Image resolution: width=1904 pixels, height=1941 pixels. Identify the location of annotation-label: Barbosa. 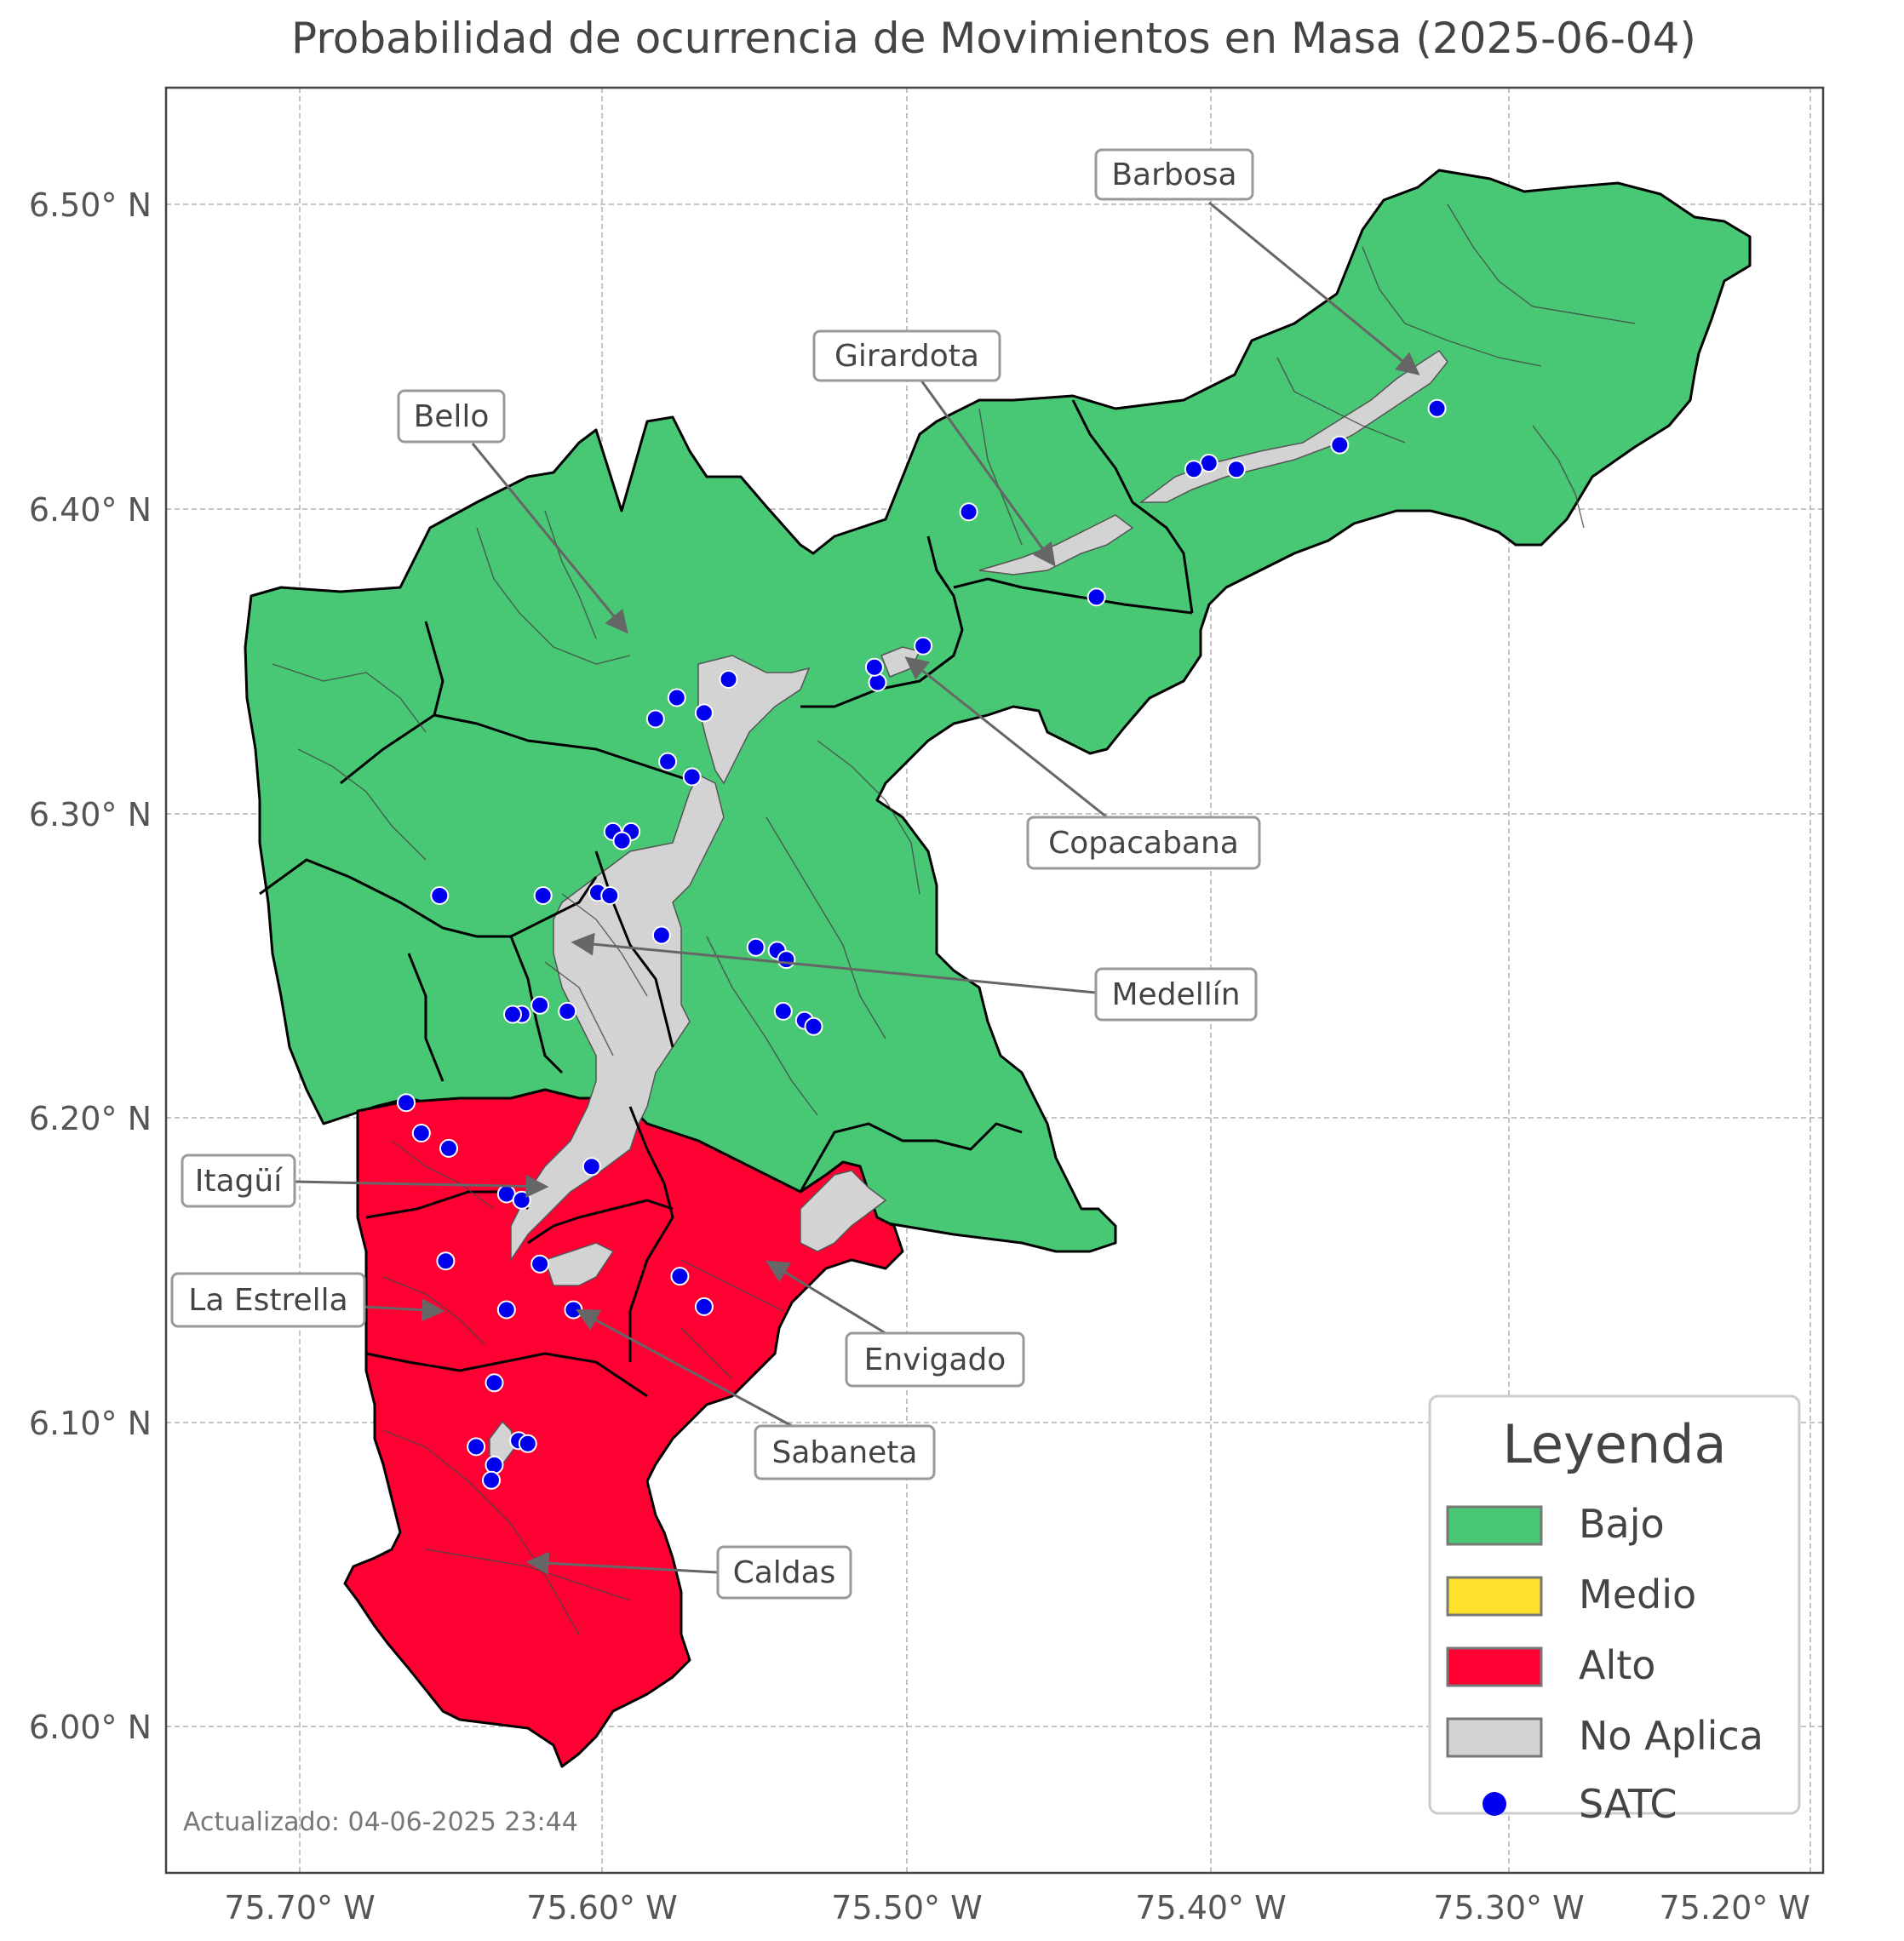
(1174, 174).